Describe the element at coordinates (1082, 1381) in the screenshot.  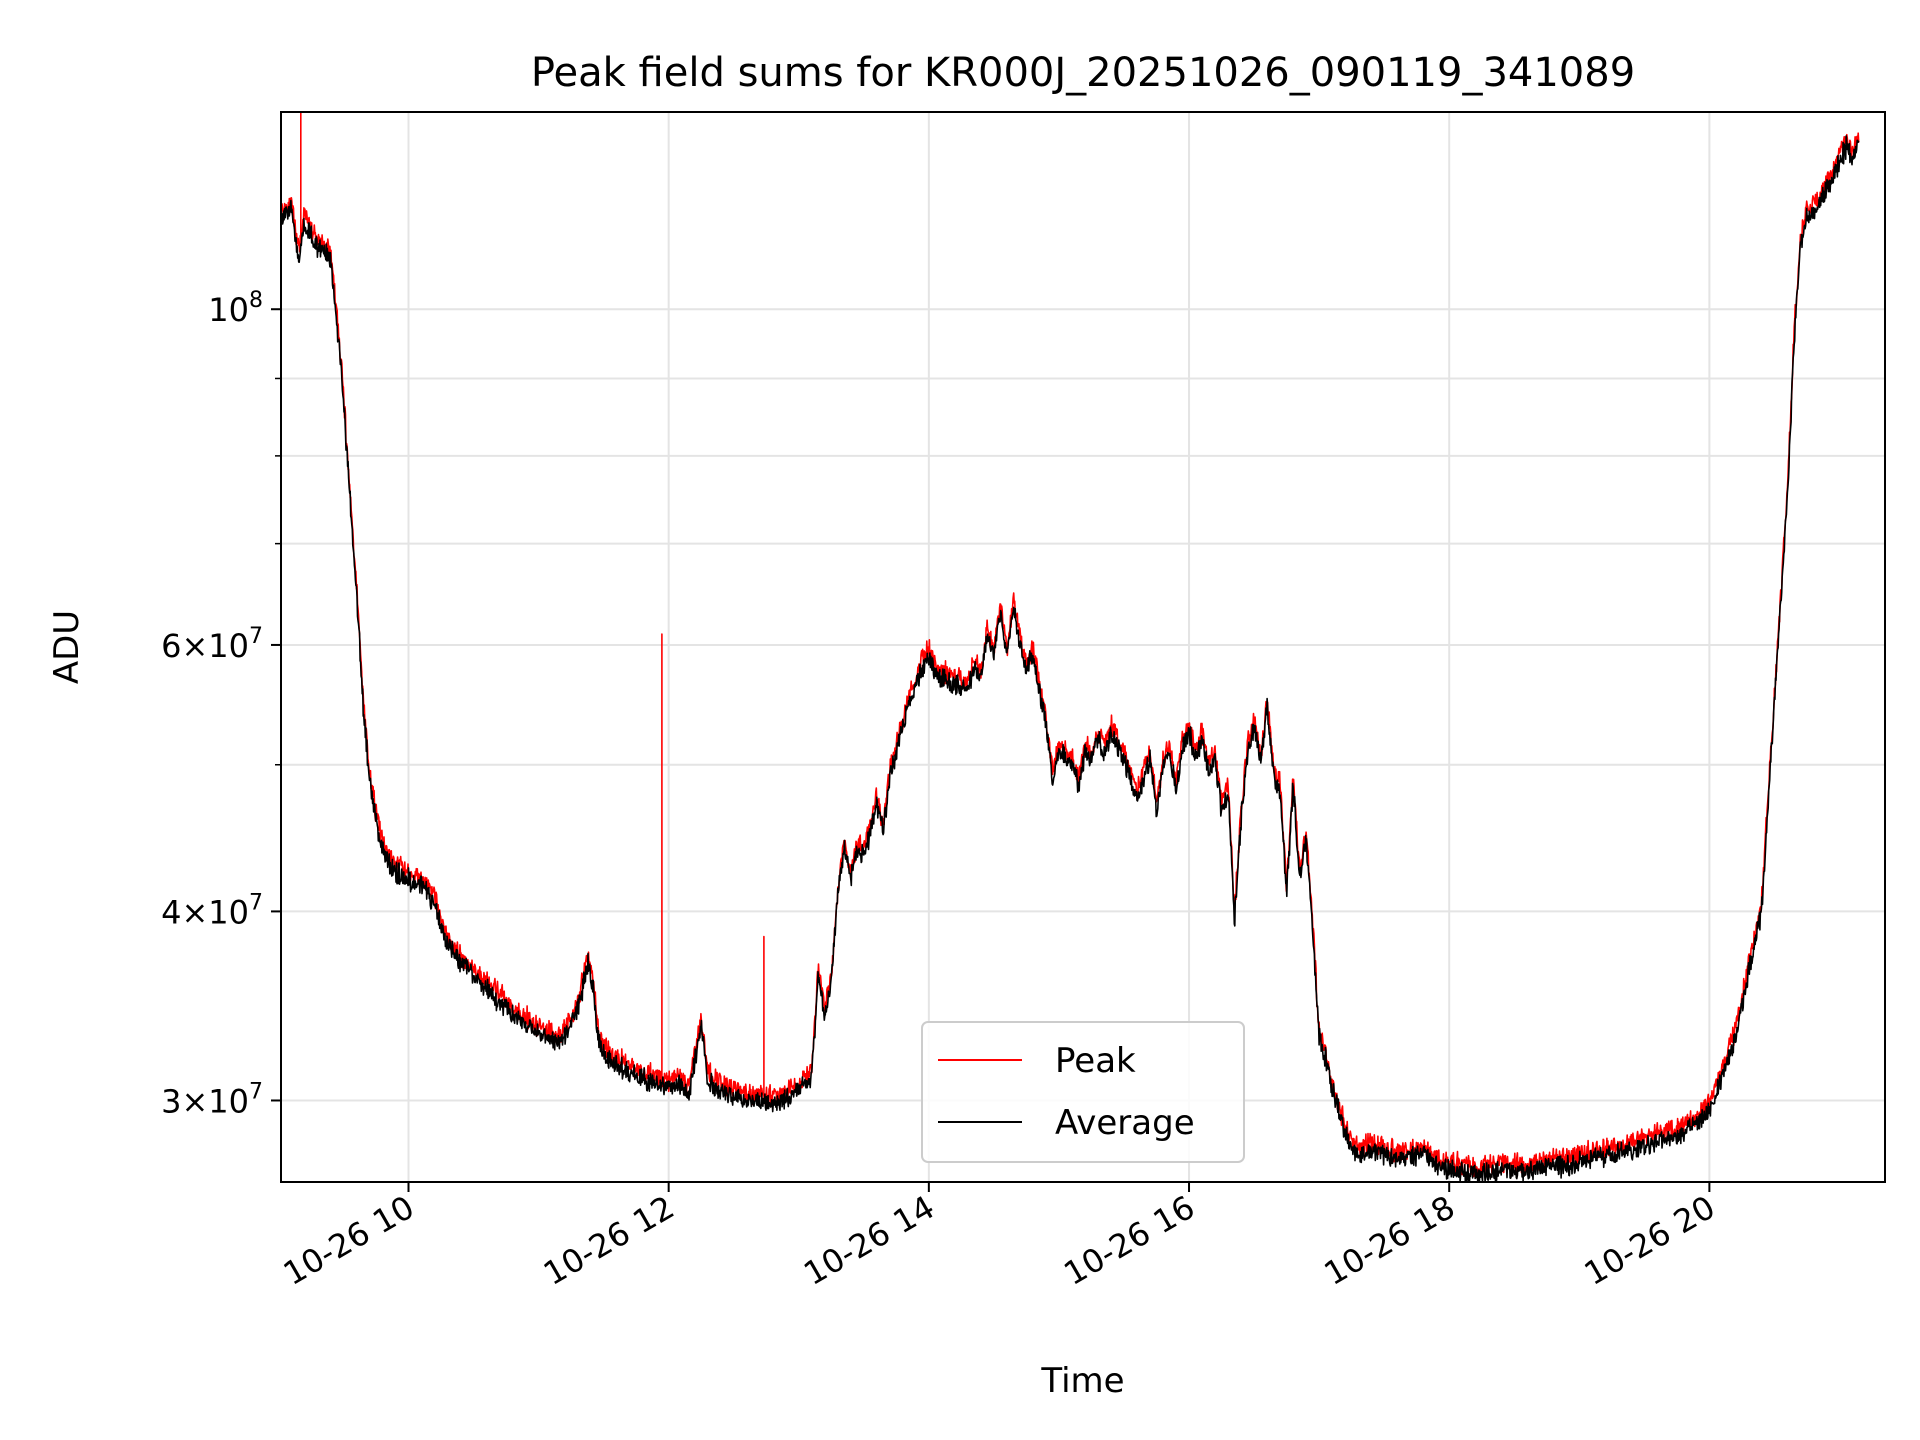
I see `x-axis-label: Time` at that location.